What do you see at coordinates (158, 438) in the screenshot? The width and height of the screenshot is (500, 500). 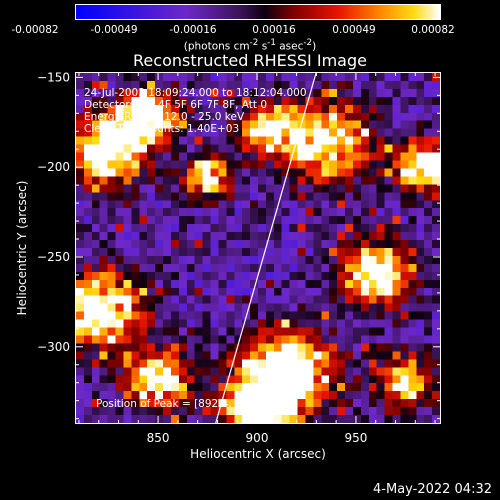 I see `x-tick-label: 850` at bounding box center [158, 438].